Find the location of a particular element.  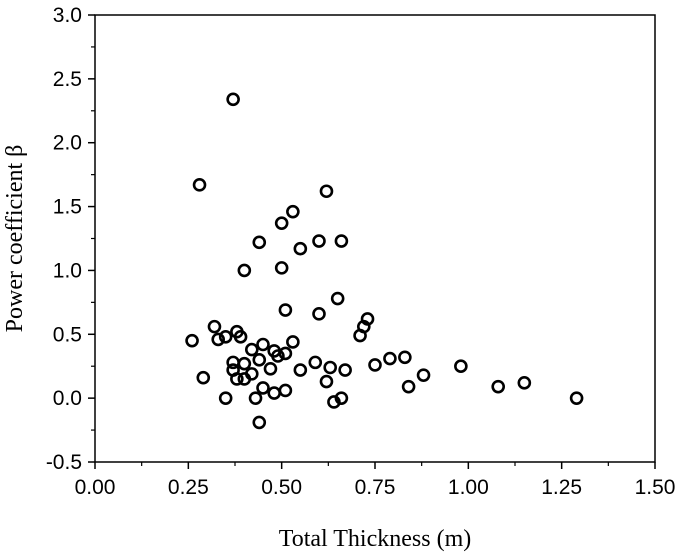

y-axis-label: Power coefficient β is located at coordinates (15, 239).